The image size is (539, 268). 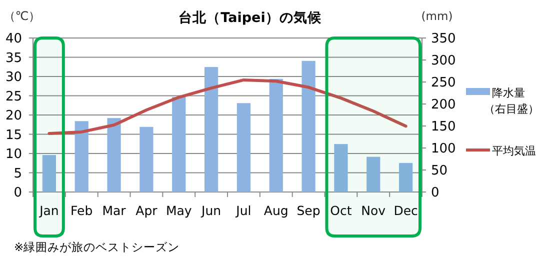 I want to click on y2-tick-label: 0, so click(x=435, y=193).